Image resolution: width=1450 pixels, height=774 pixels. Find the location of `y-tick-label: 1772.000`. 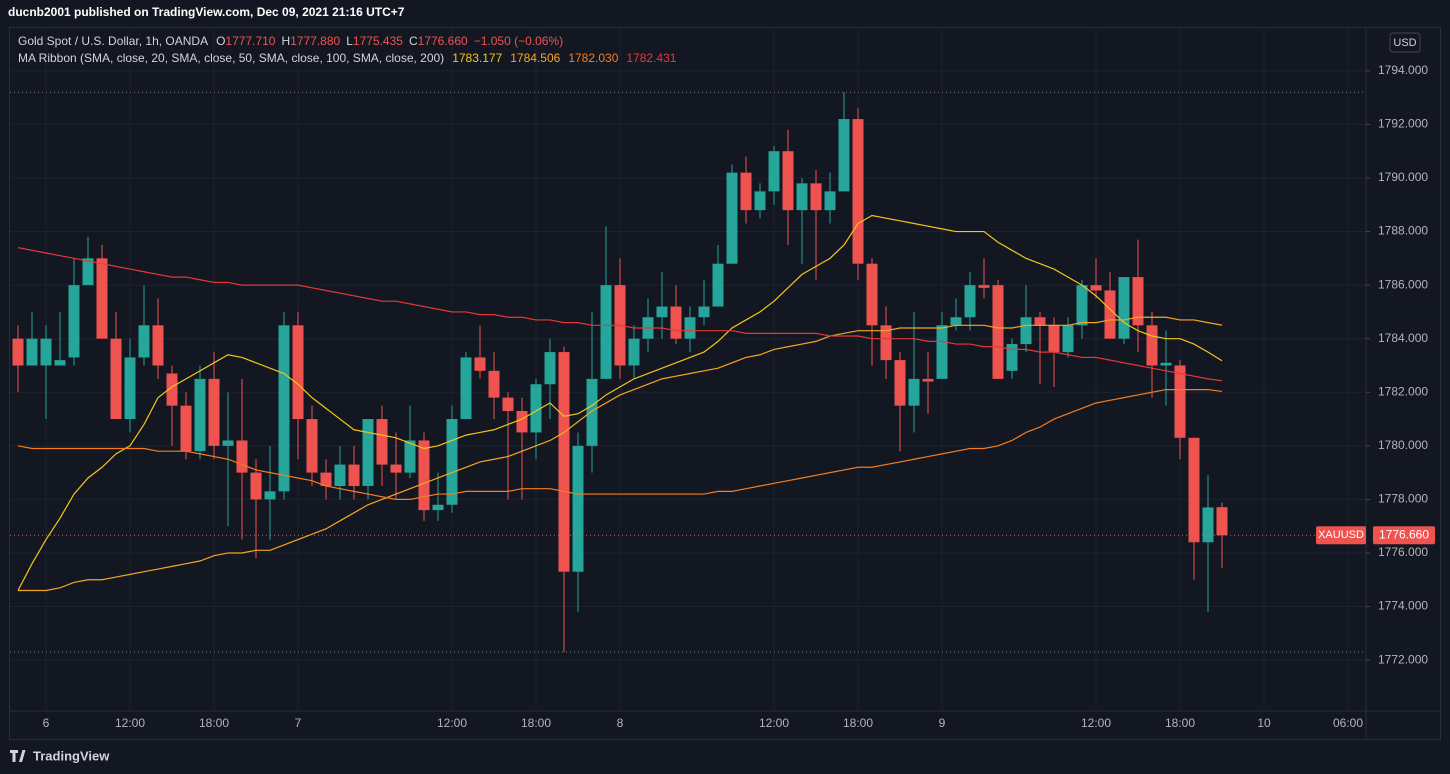

y-tick-label: 1772.000 is located at coordinates (1403, 659).